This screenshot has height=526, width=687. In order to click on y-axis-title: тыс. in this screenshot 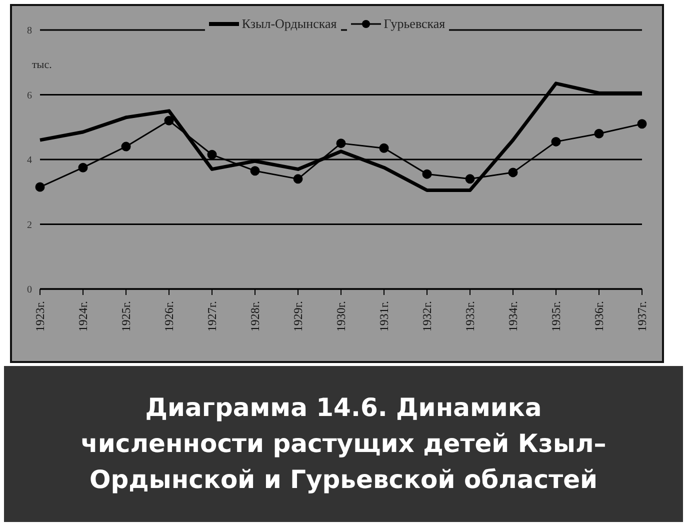, I will do `click(42, 64)`.